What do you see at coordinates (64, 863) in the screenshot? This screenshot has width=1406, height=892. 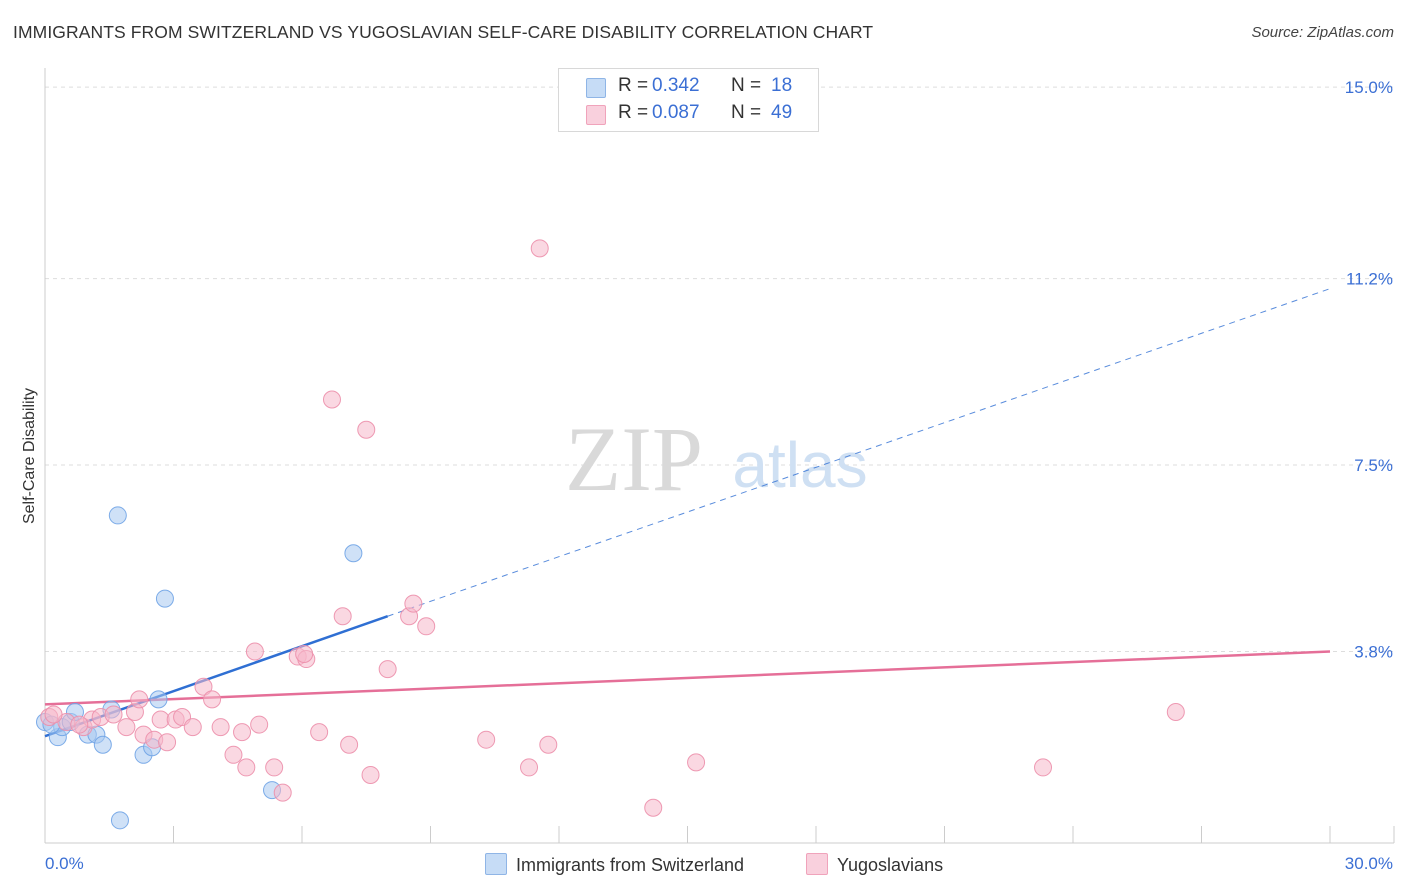 I see `x-tick-label-min: 0.0%` at bounding box center [64, 863].